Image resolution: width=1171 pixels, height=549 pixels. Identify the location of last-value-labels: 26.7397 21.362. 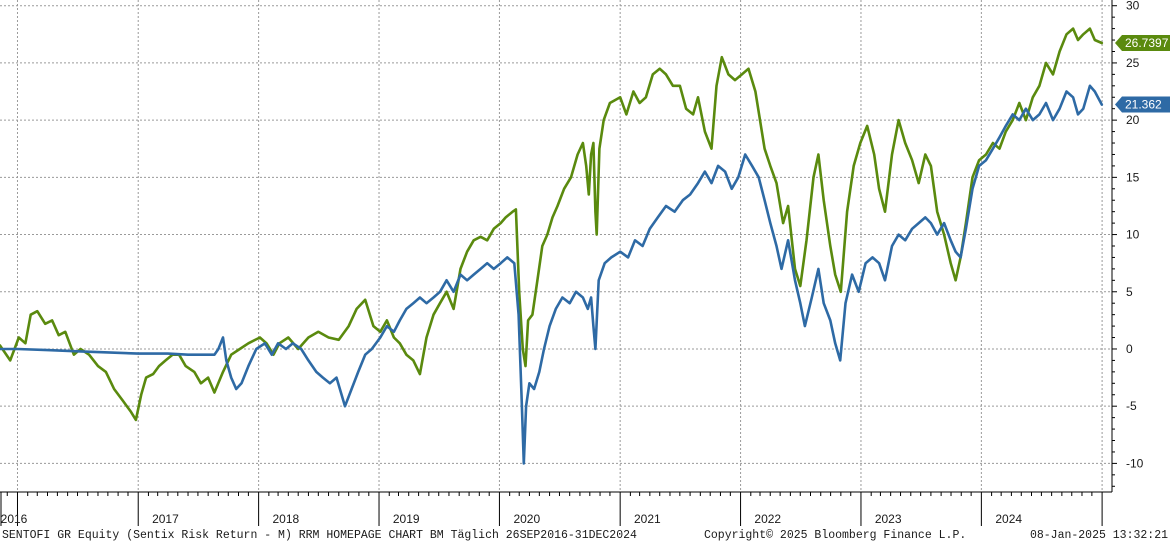
(1142, 74).